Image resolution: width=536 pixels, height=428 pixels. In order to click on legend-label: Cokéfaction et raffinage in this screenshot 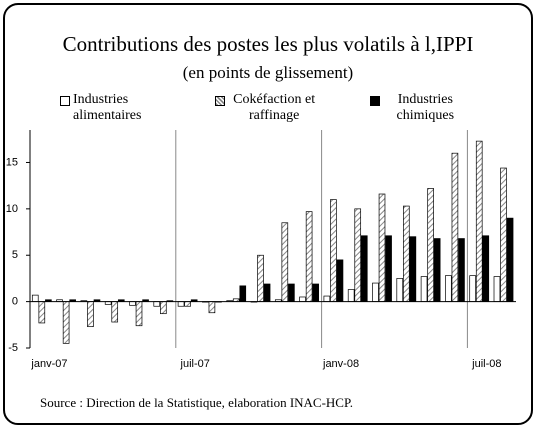, I will do `click(274, 107)`.